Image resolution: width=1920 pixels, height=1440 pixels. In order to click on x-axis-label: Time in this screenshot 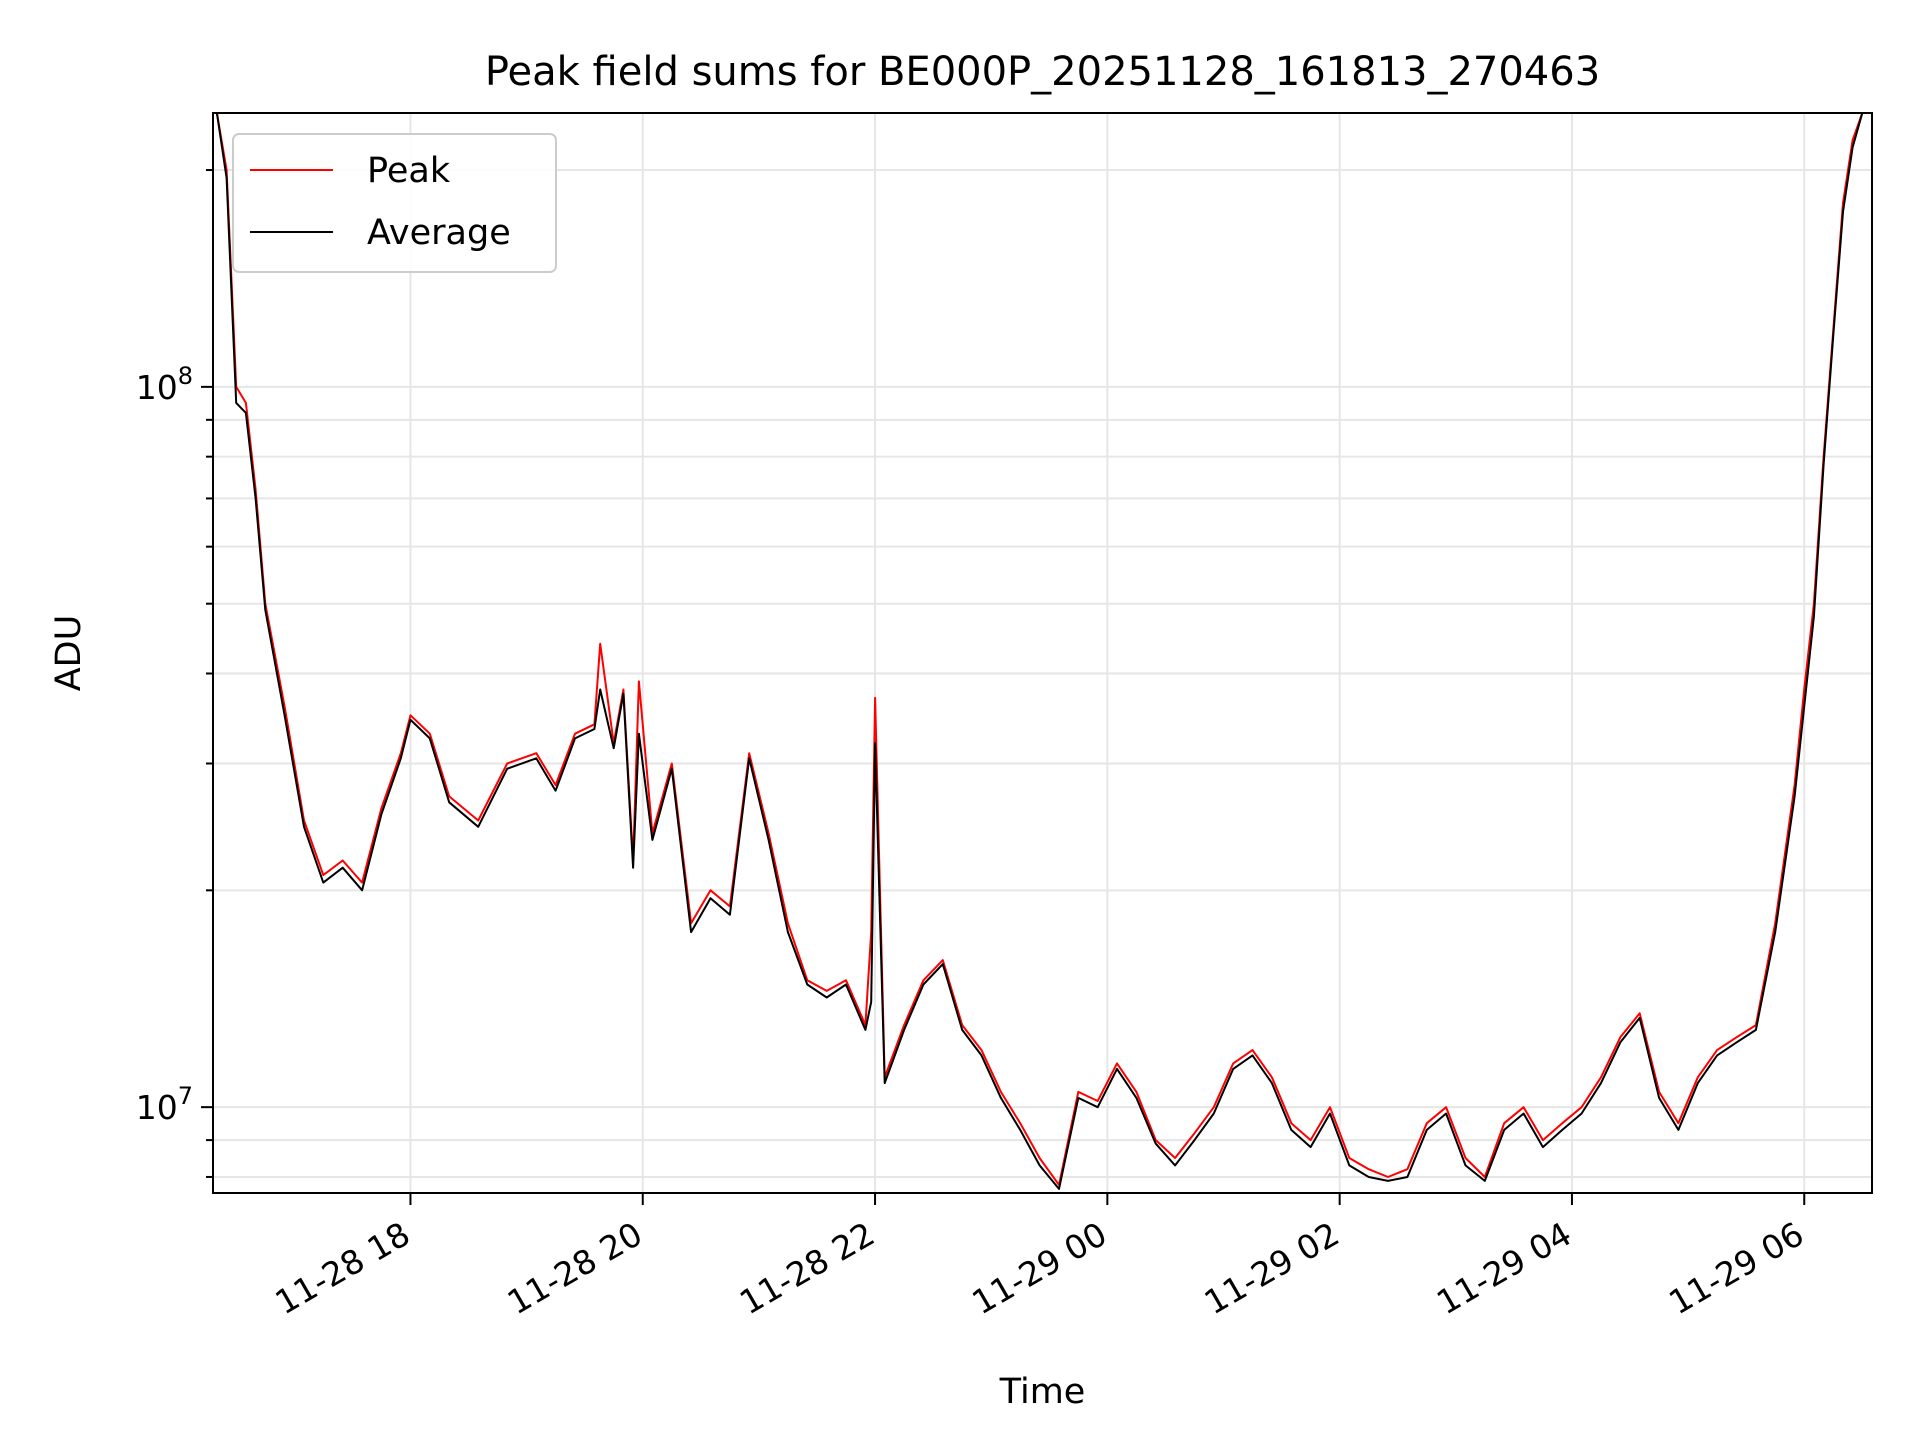, I will do `click(1042, 1392)`.